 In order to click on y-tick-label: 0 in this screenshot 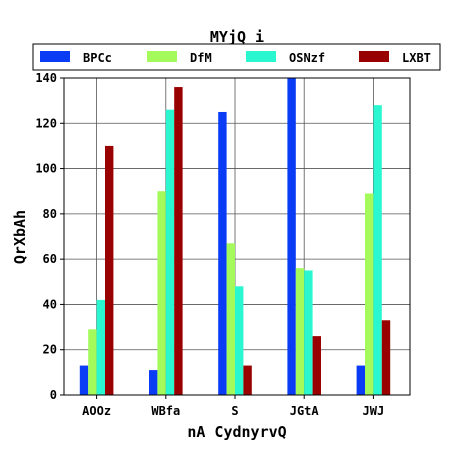, I will do `click(53, 395)`.